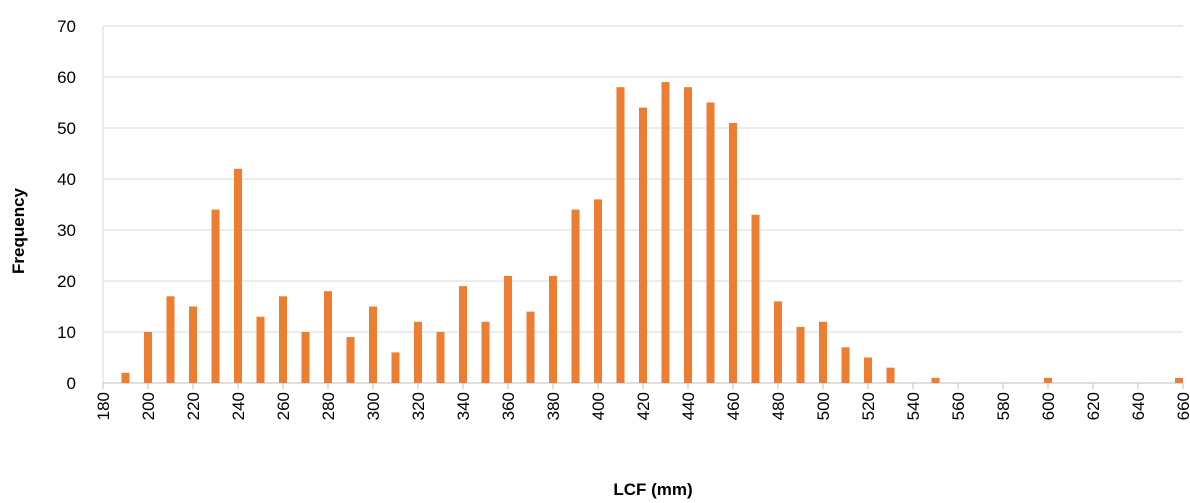  What do you see at coordinates (463, 406) in the screenshot?
I see `x-tick-label: 340` at bounding box center [463, 406].